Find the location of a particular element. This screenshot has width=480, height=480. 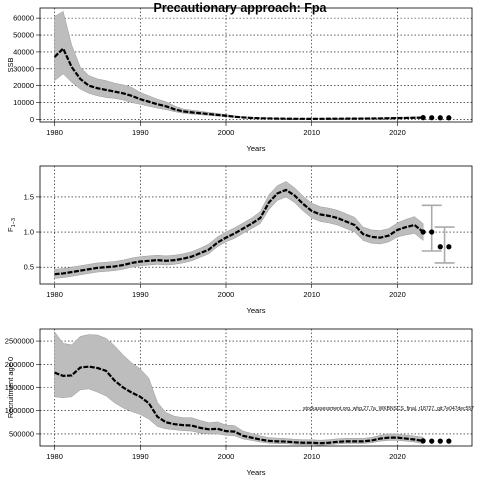

y-axis-label: F1−3 is located at coordinates (11, 225).